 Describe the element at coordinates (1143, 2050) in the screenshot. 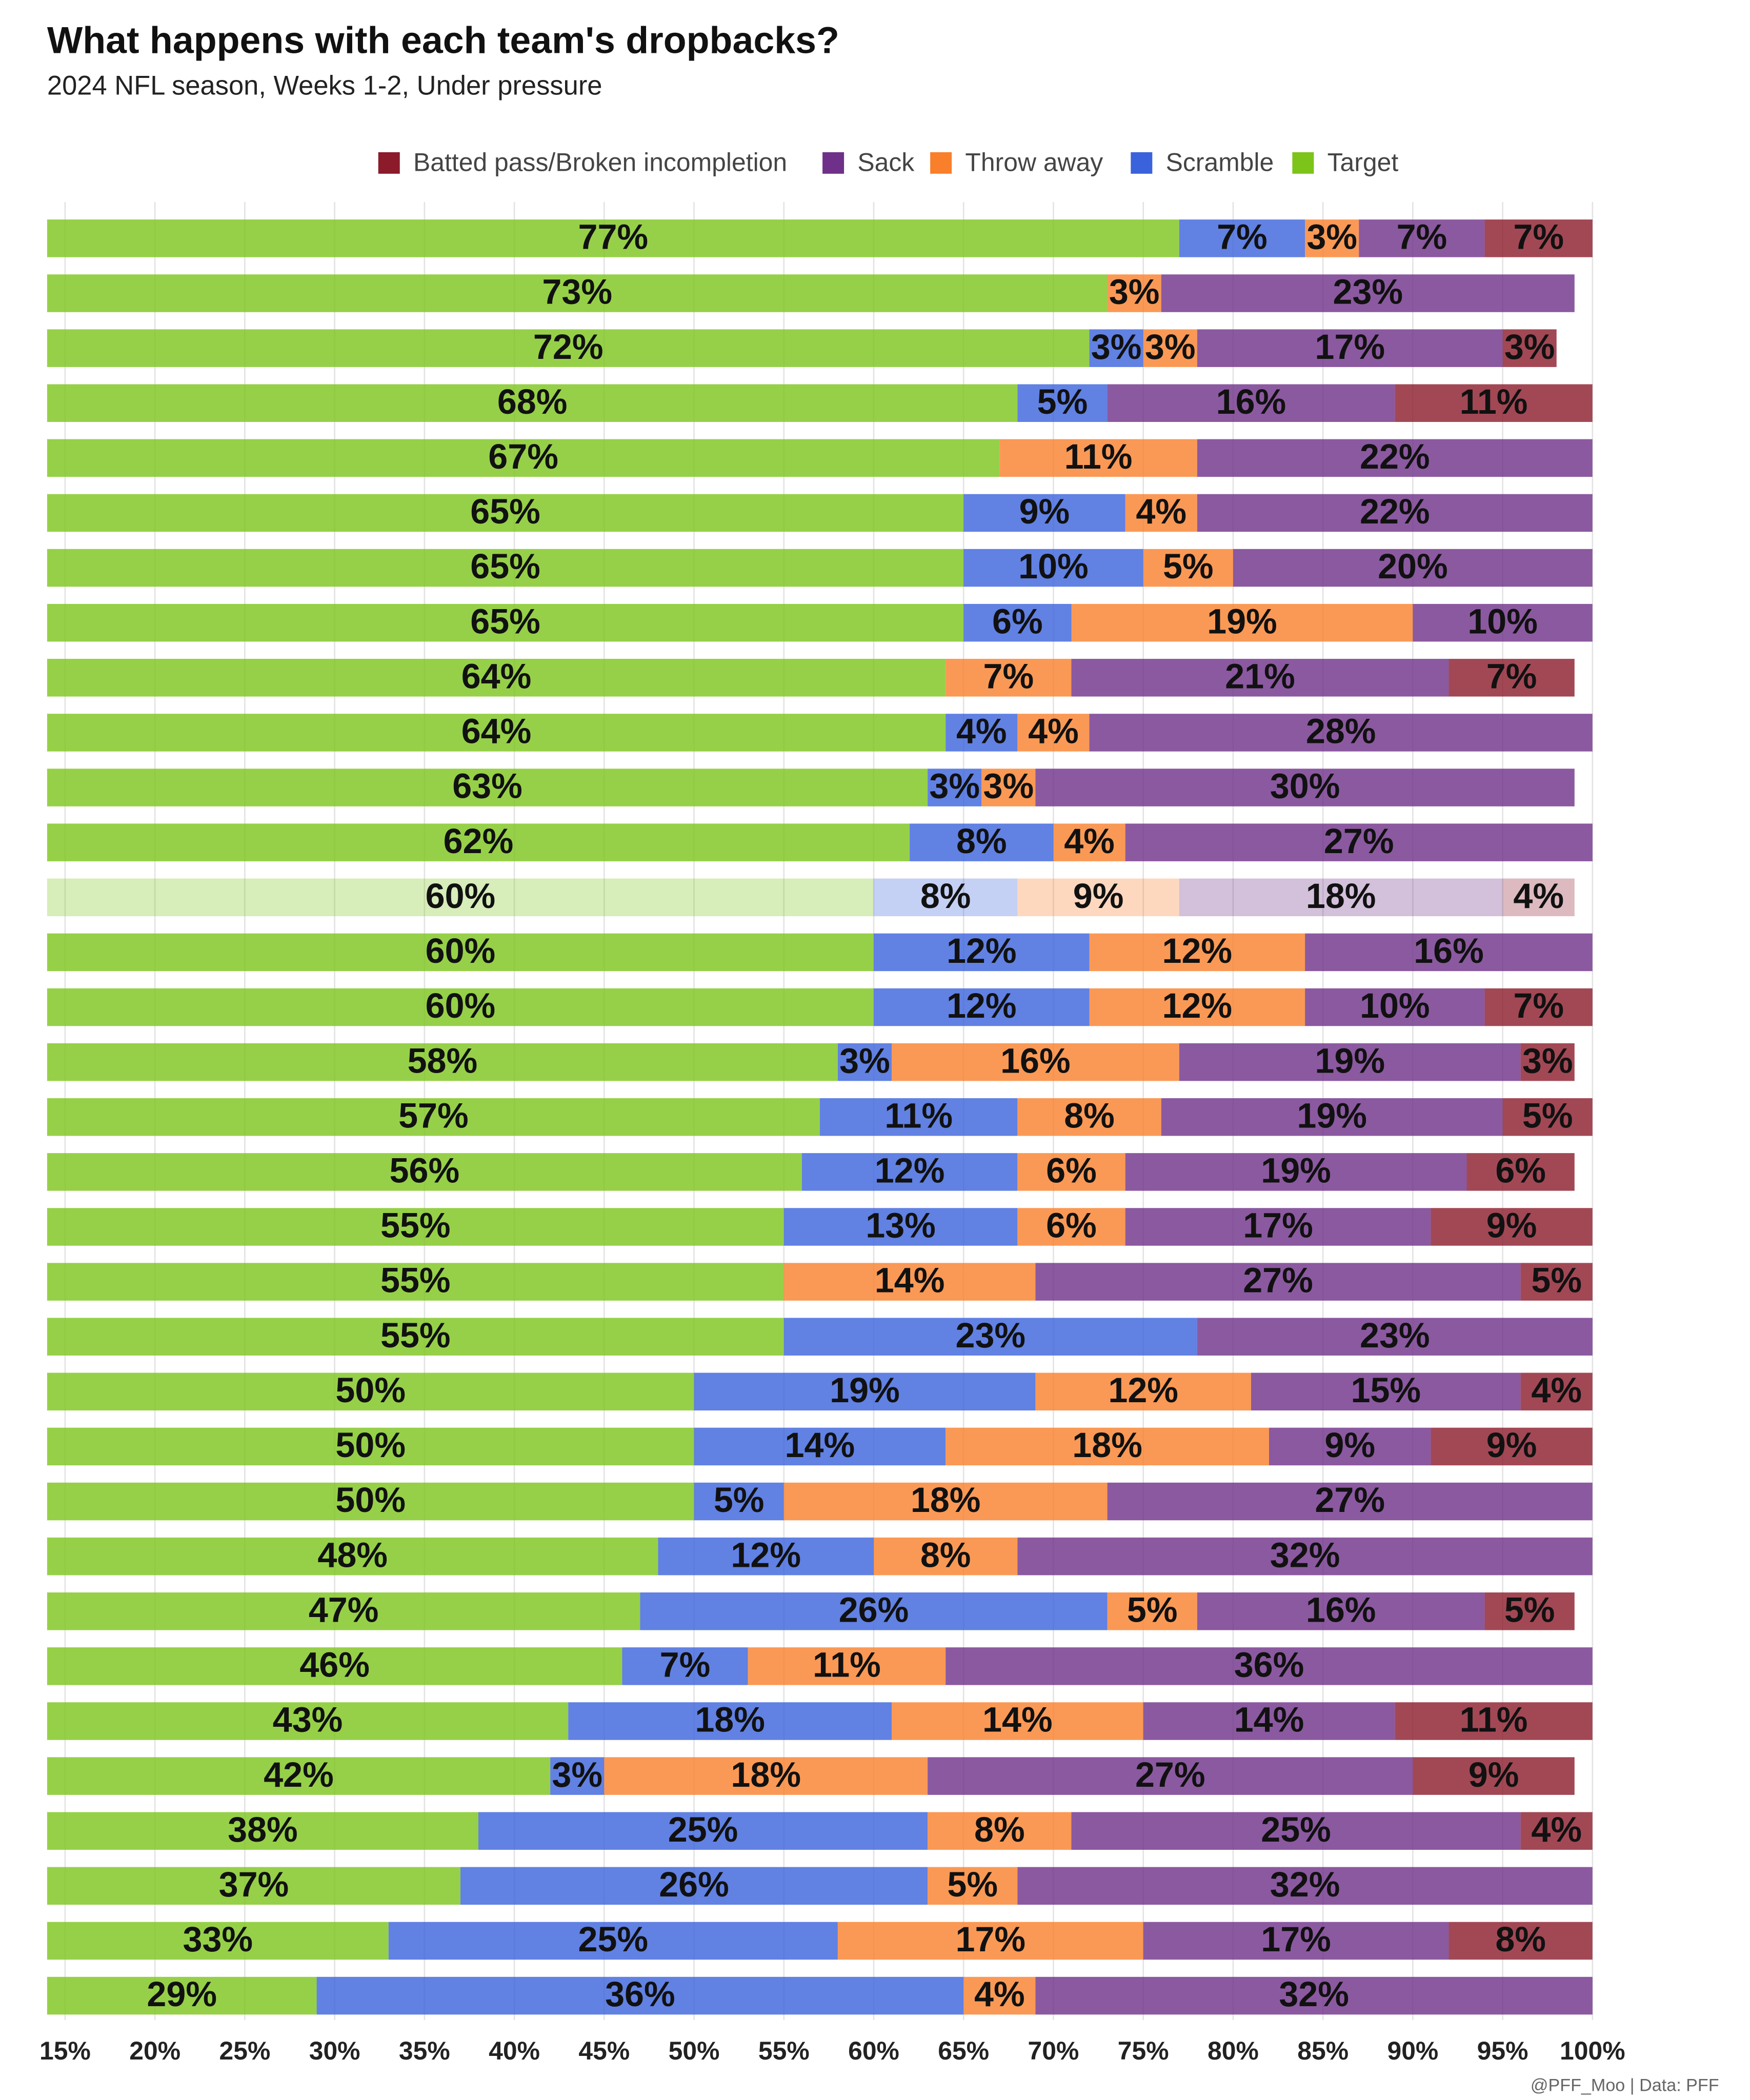

I see `x-tick-label: 75%` at that location.